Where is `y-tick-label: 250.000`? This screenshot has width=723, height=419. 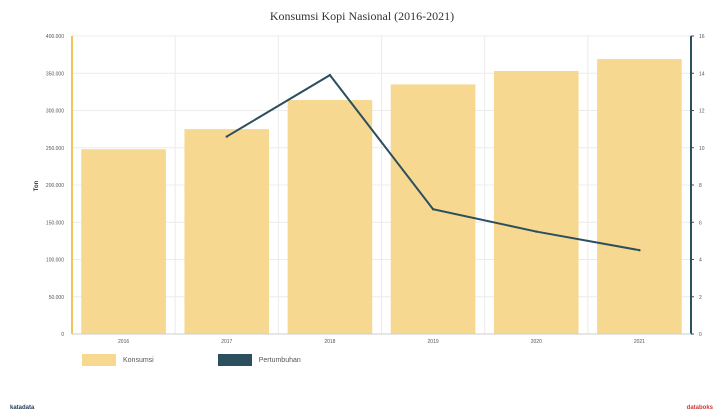
y-tick-label: 250.000 is located at coordinates (55, 149).